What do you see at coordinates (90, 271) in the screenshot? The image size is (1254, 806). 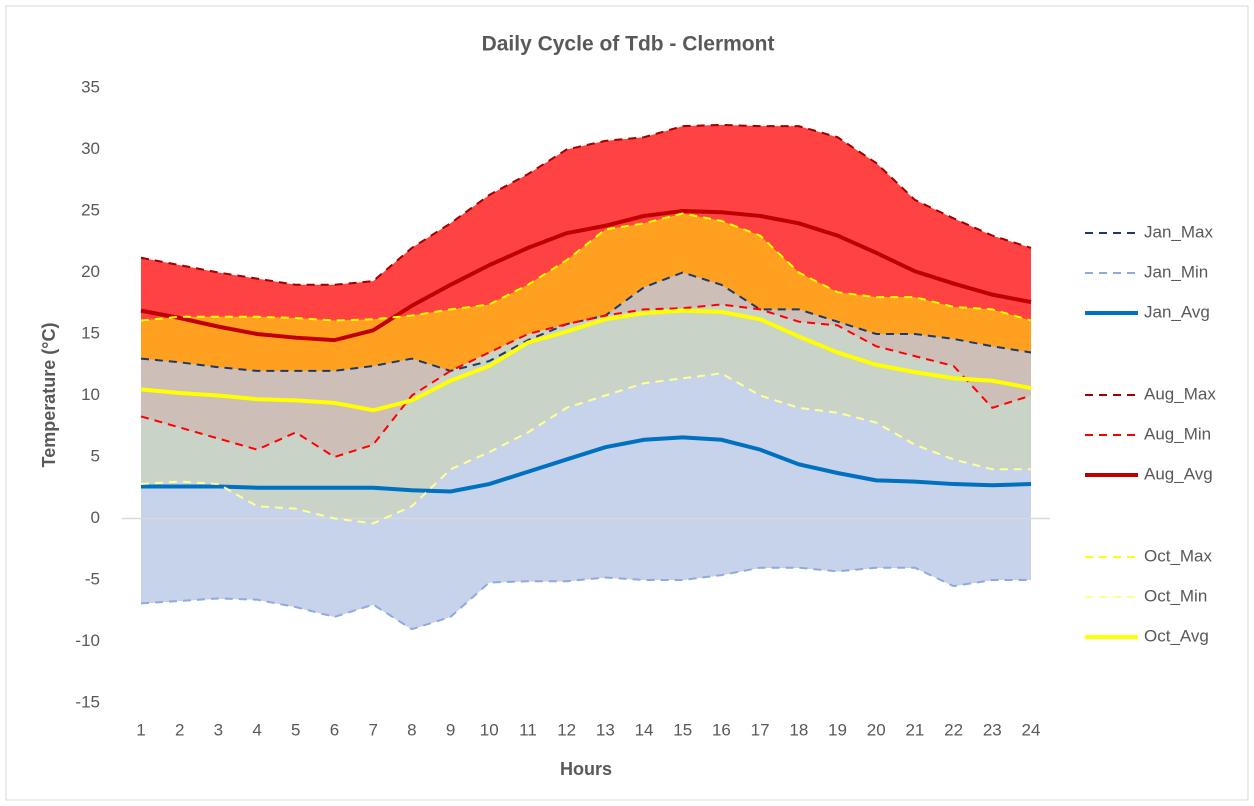 I see `y-tick-label: 20` at bounding box center [90, 271].